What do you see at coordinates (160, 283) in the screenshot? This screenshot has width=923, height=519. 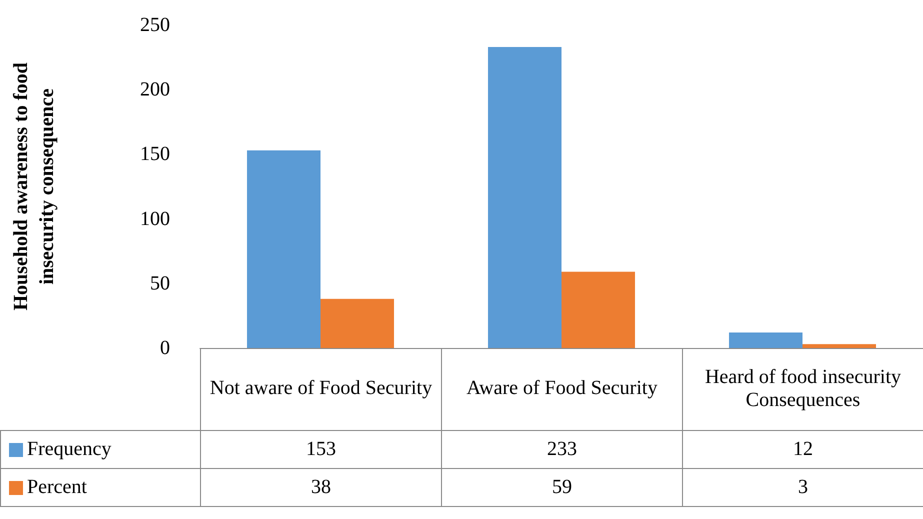 I see `y-tick-label: 50` at bounding box center [160, 283].